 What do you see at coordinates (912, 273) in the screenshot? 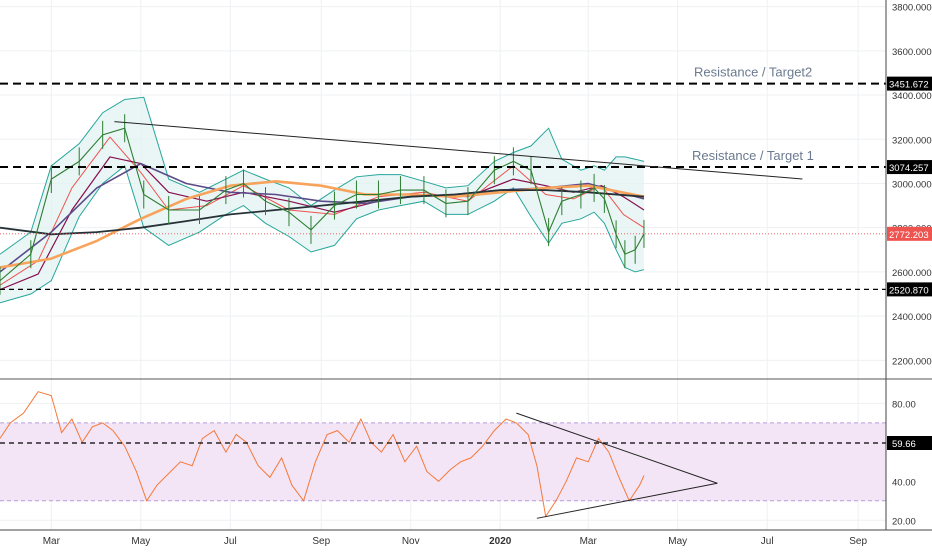
I see `y-tick-label: 2600.000` at bounding box center [912, 273].